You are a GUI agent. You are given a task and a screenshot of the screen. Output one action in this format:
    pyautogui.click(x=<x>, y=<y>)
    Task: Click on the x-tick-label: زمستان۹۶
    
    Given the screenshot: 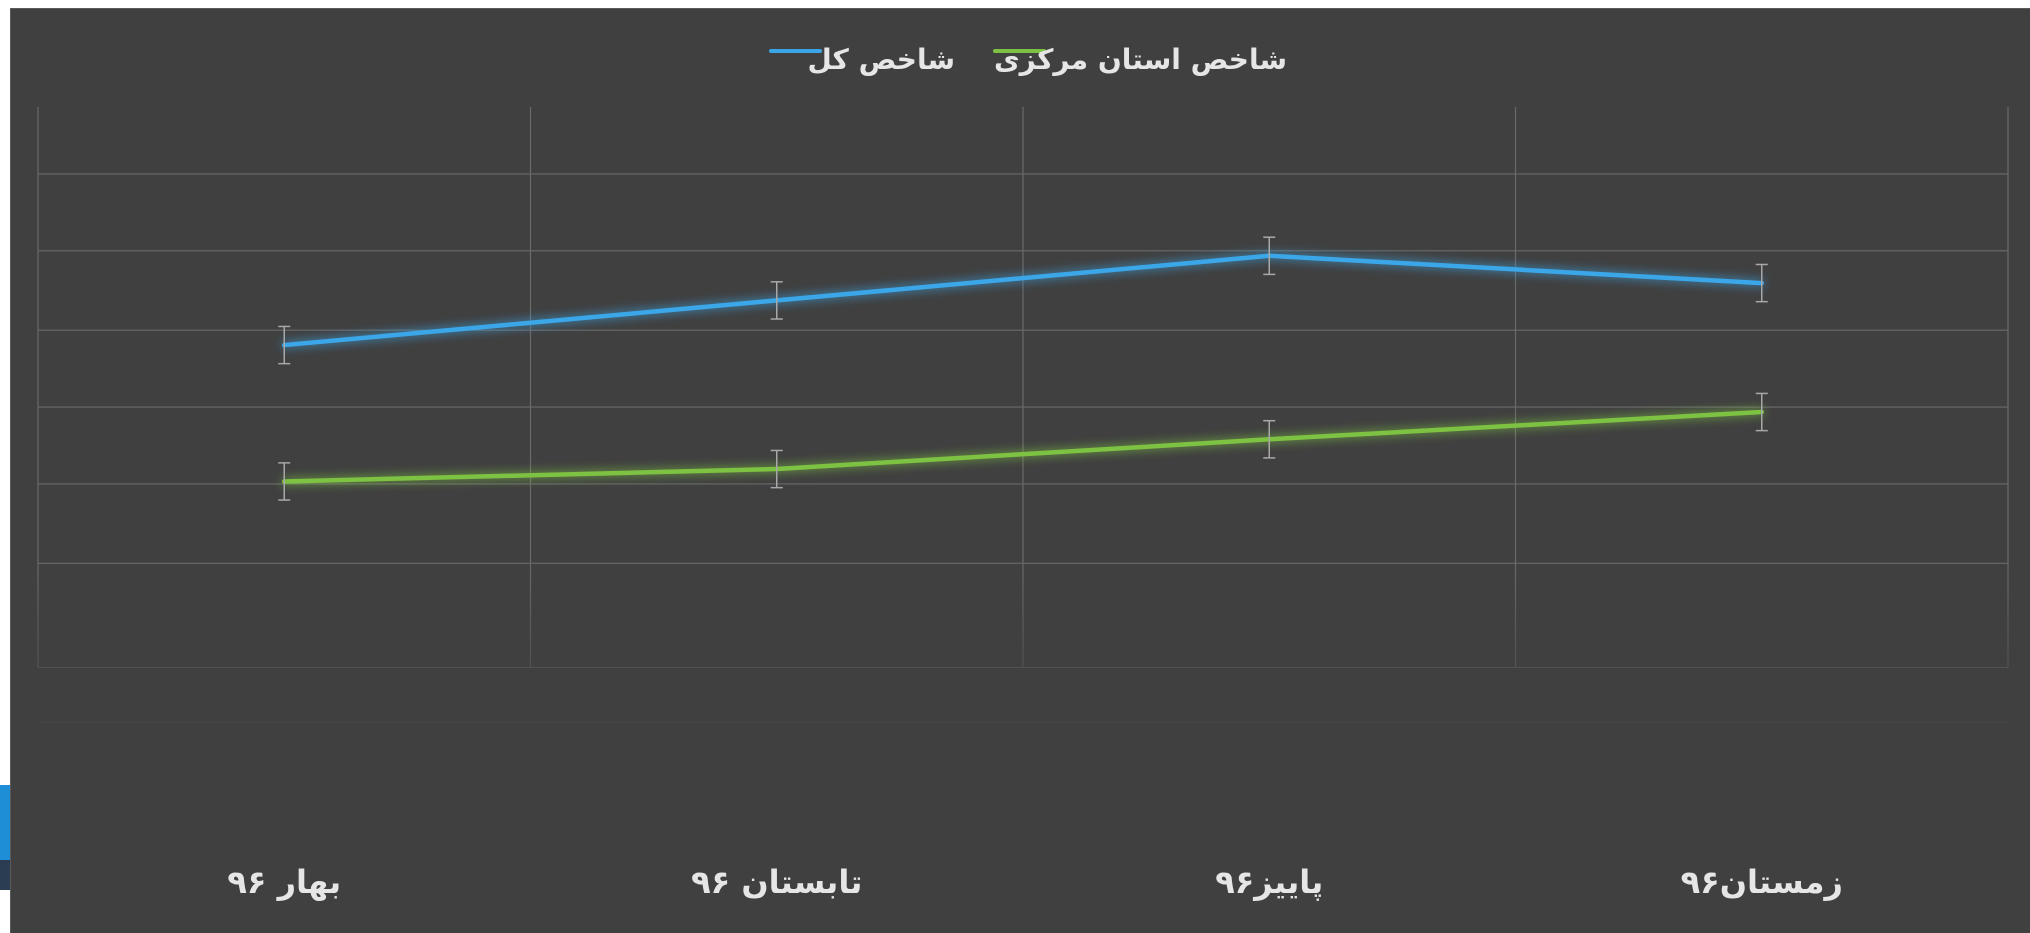 What is the action you would take?
    pyautogui.click(x=1762, y=882)
    